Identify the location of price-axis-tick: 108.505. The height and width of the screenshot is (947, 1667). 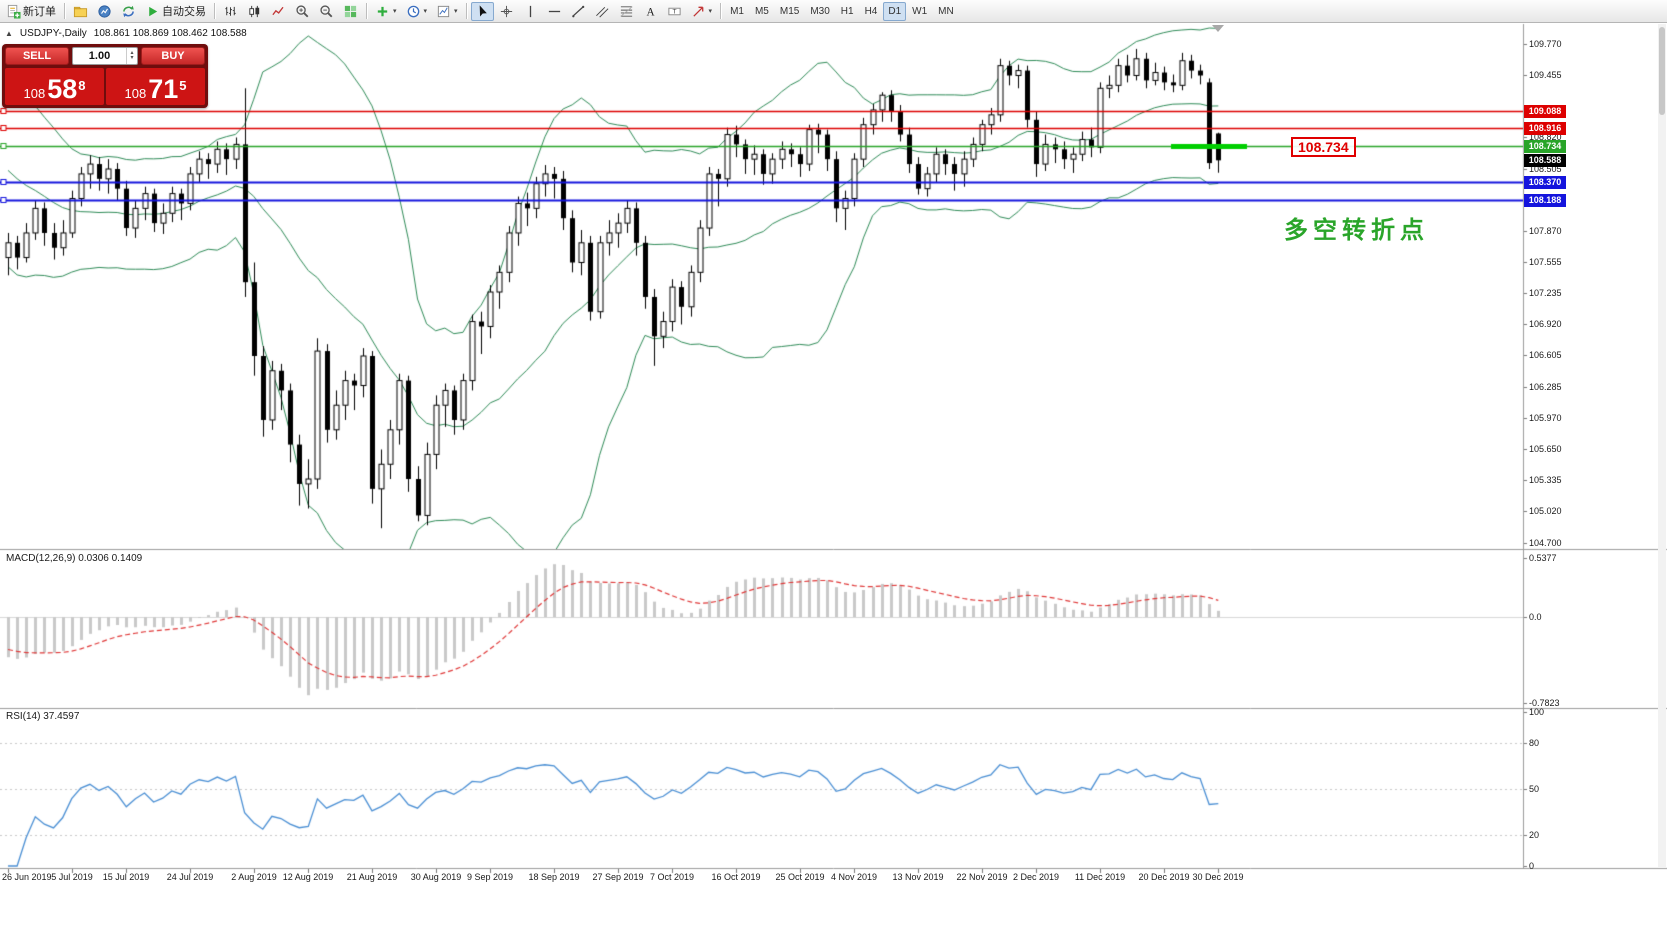
(1545, 169).